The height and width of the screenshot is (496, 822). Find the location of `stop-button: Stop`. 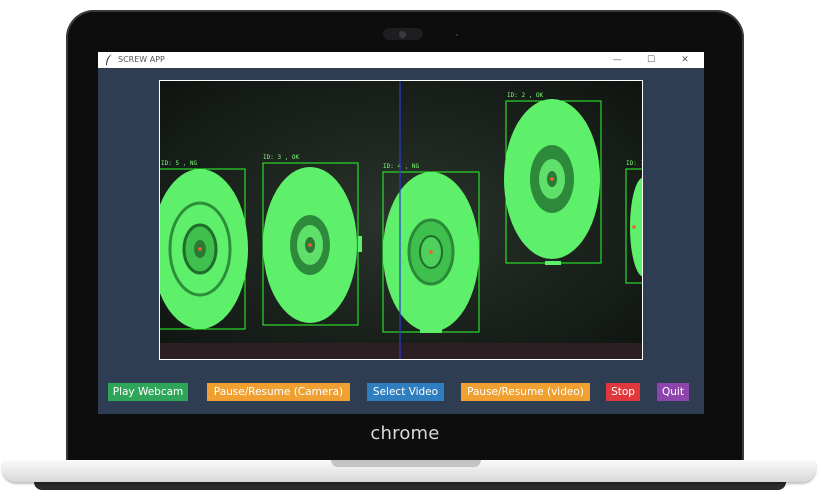

stop-button: Stop is located at coordinates (623, 392).